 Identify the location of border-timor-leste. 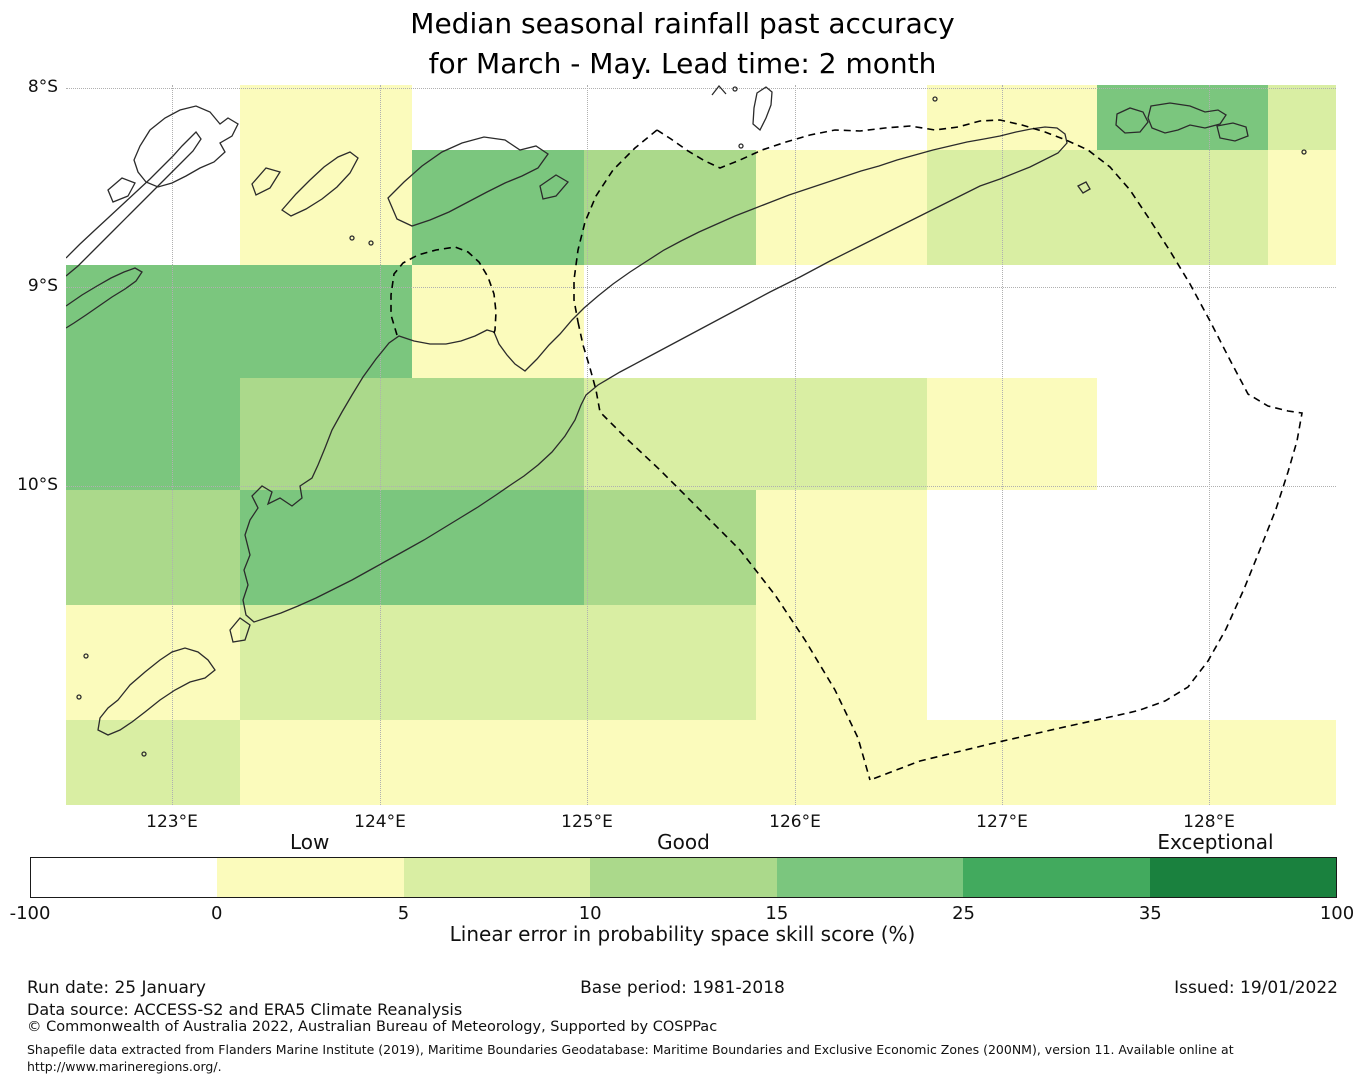
(724, 551).